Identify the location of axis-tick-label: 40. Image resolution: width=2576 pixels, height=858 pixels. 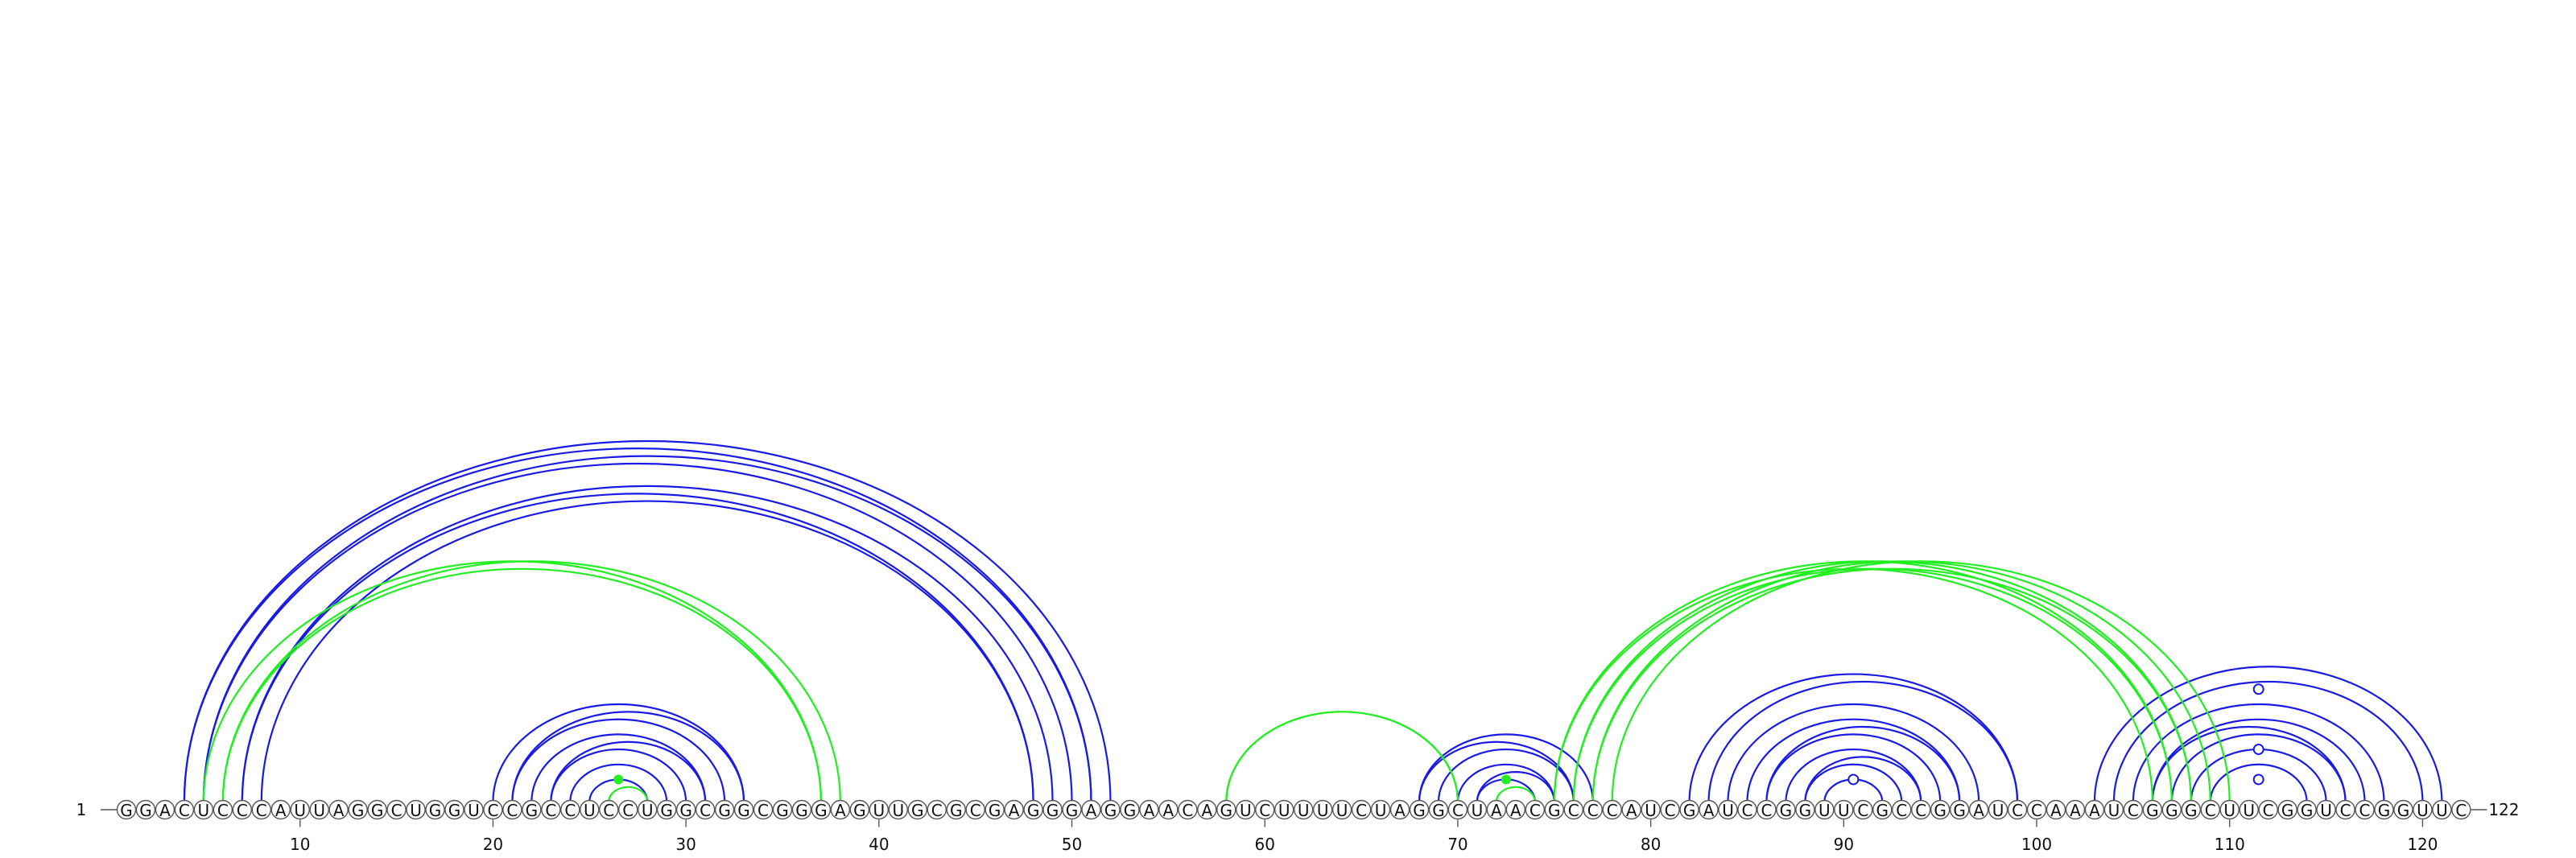
(879, 845).